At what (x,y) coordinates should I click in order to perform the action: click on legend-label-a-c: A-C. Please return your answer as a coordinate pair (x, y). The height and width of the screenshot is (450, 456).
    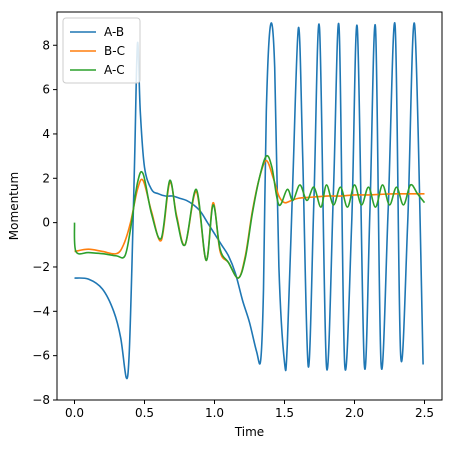
    Looking at the image, I should click on (114, 70).